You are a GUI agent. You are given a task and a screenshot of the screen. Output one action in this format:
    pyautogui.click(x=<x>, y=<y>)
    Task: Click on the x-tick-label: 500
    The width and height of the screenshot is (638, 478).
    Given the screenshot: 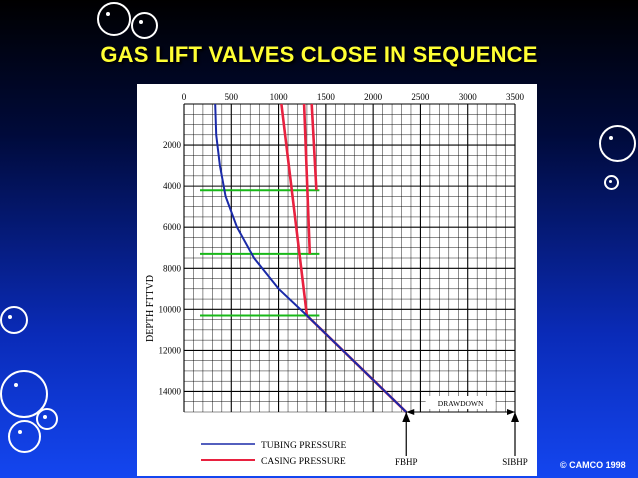 What is the action you would take?
    pyautogui.click(x=232, y=97)
    